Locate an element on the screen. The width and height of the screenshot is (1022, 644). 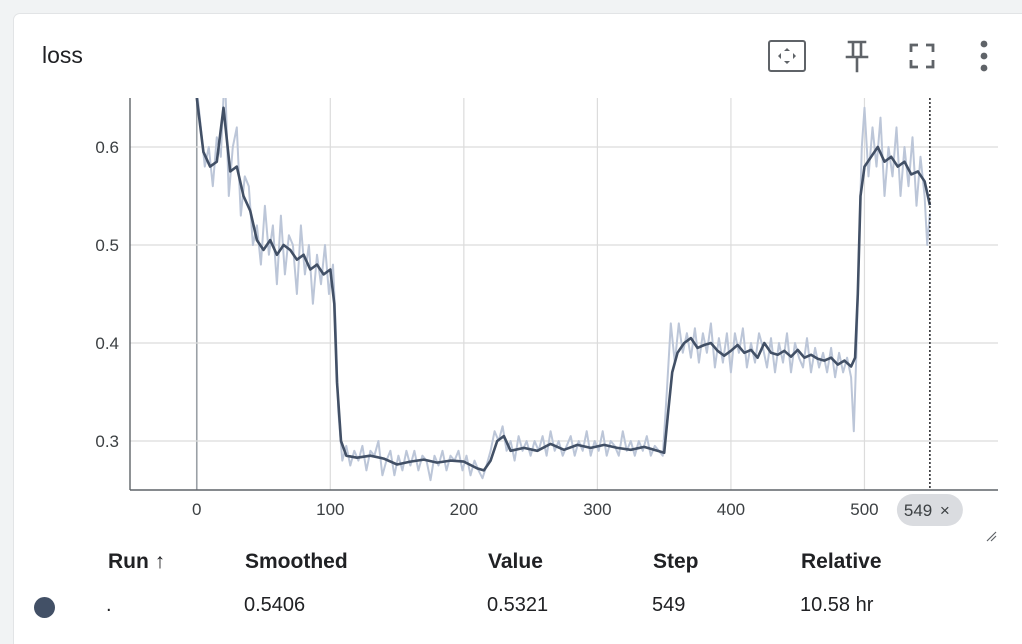
pin-button is located at coordinates (857, 56).